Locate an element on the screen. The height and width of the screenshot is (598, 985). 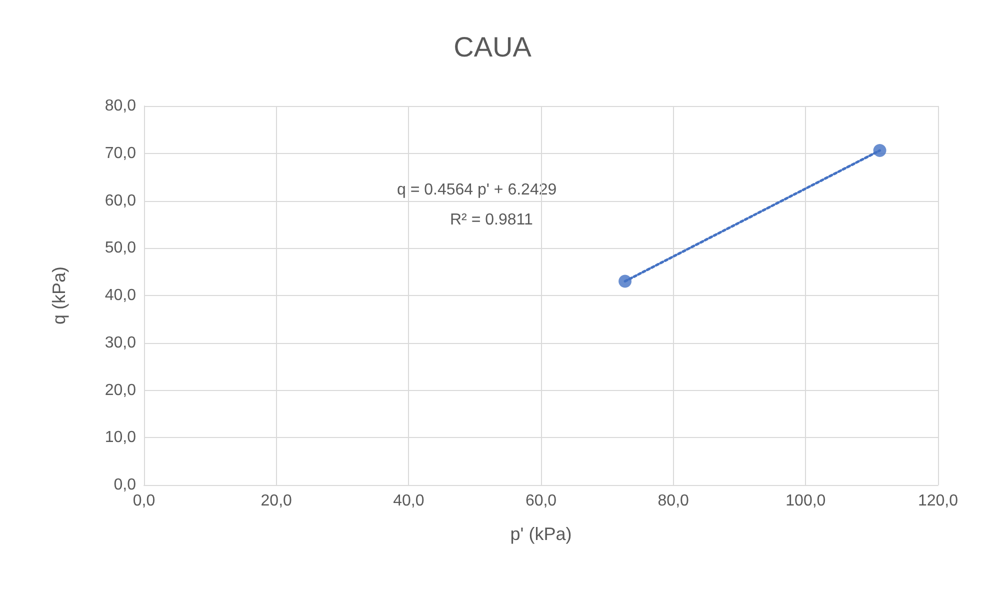
y-axis-title: q (kPa) is located at coordinates (59, 295).